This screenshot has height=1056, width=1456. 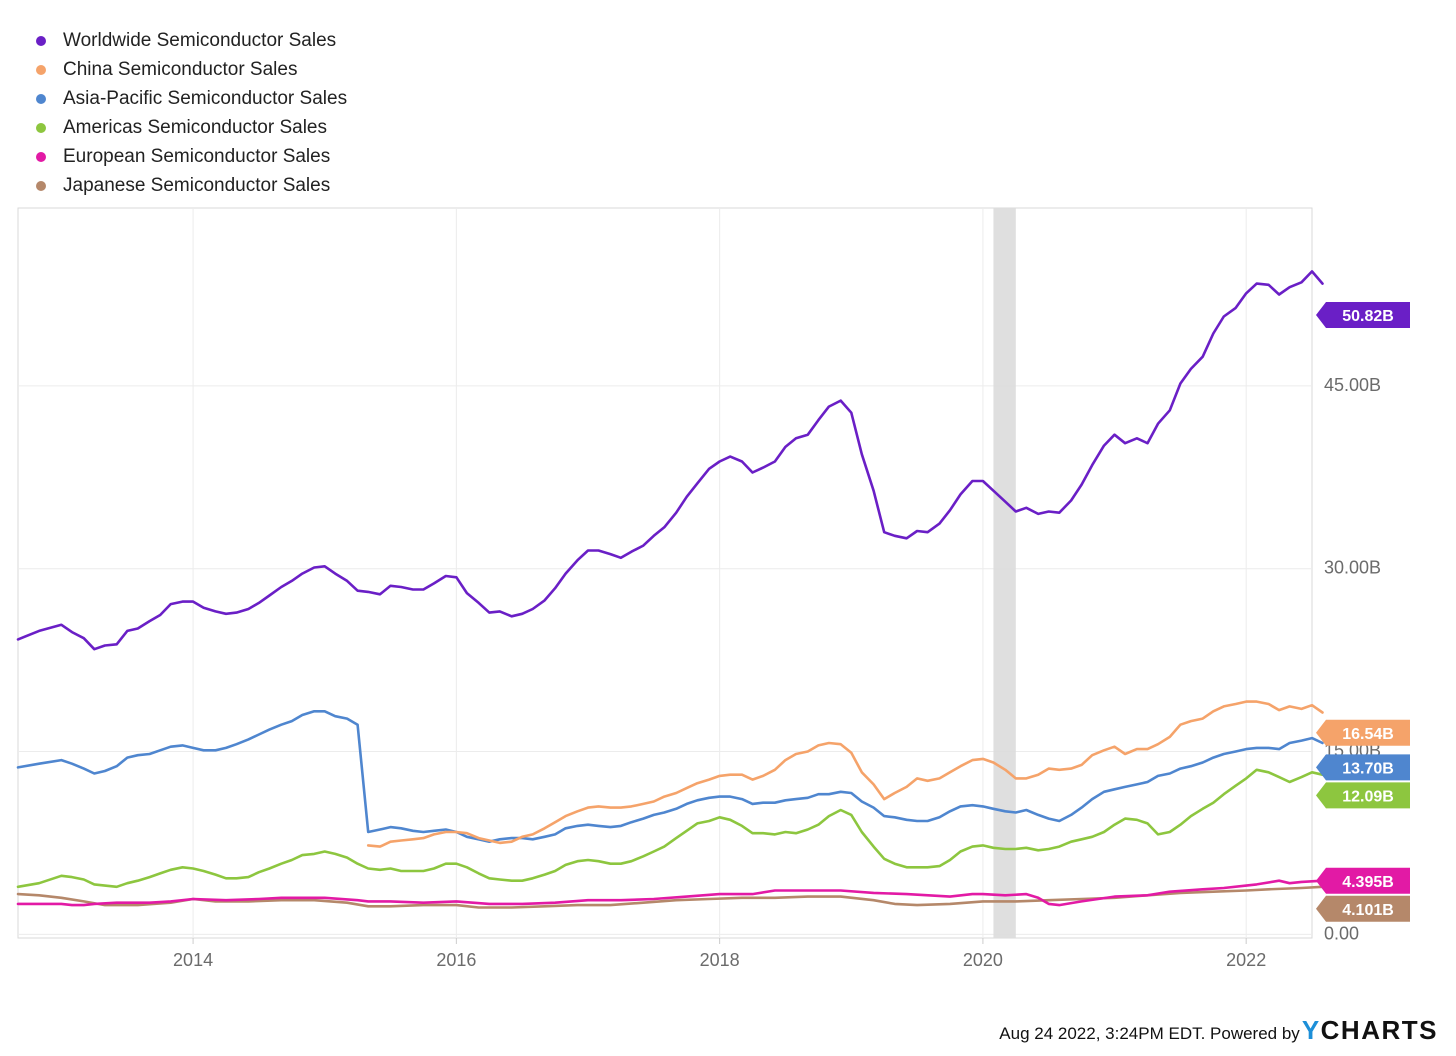 What do you see at coordinates (1311, 1030) in the screenshot?
I see `ycharts-logo-y: Y` at bounding box center [1311, 1030].